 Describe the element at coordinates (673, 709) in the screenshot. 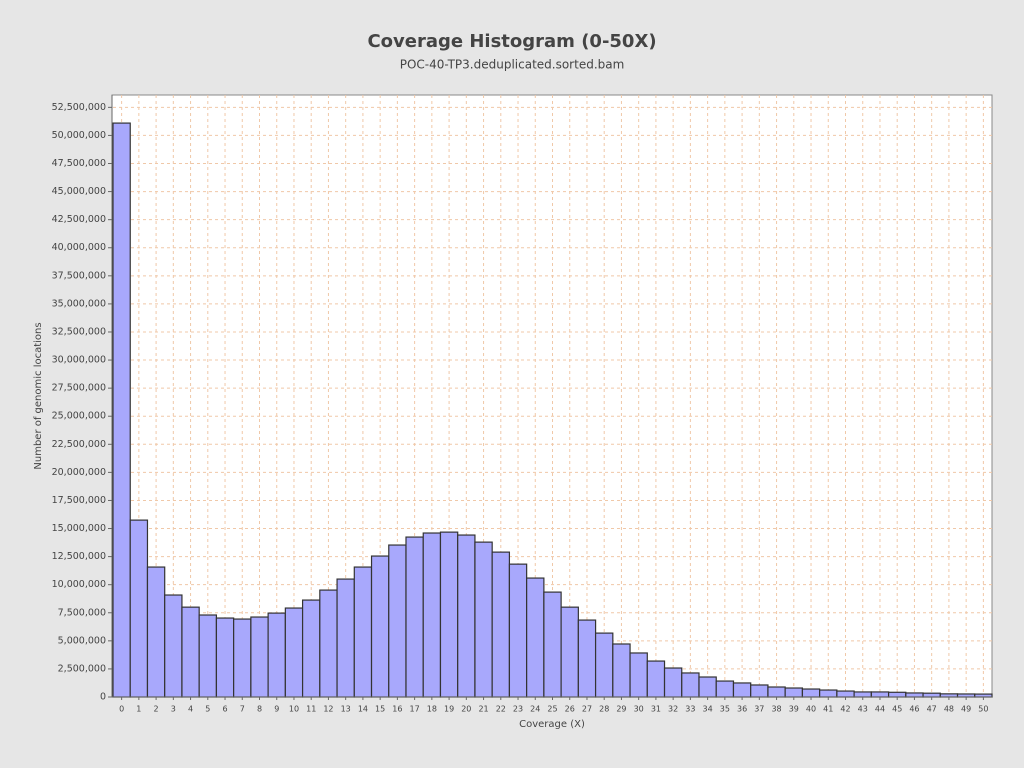

I see `x-tick-label: 32` at that location.